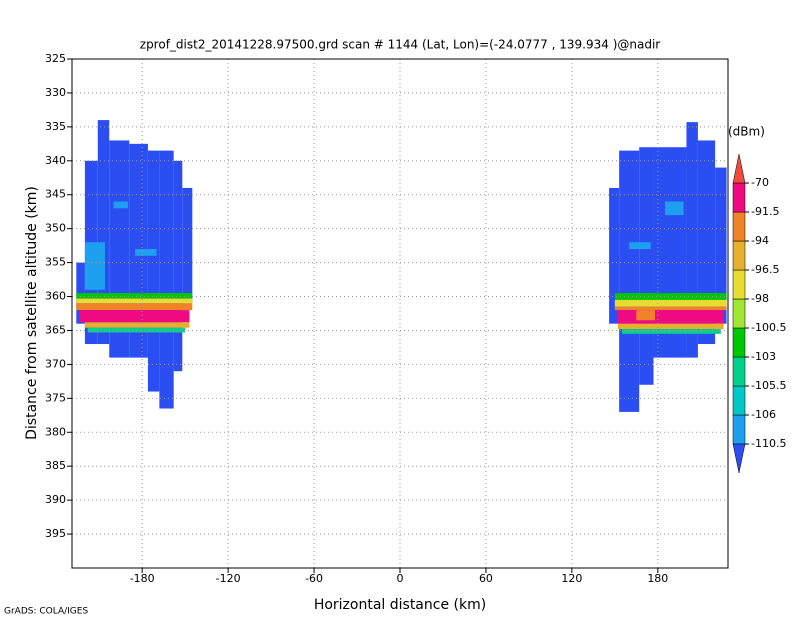 This screenshot has width=800, height=618. I want to click on y-tick-label: 330, so click(55, 92).